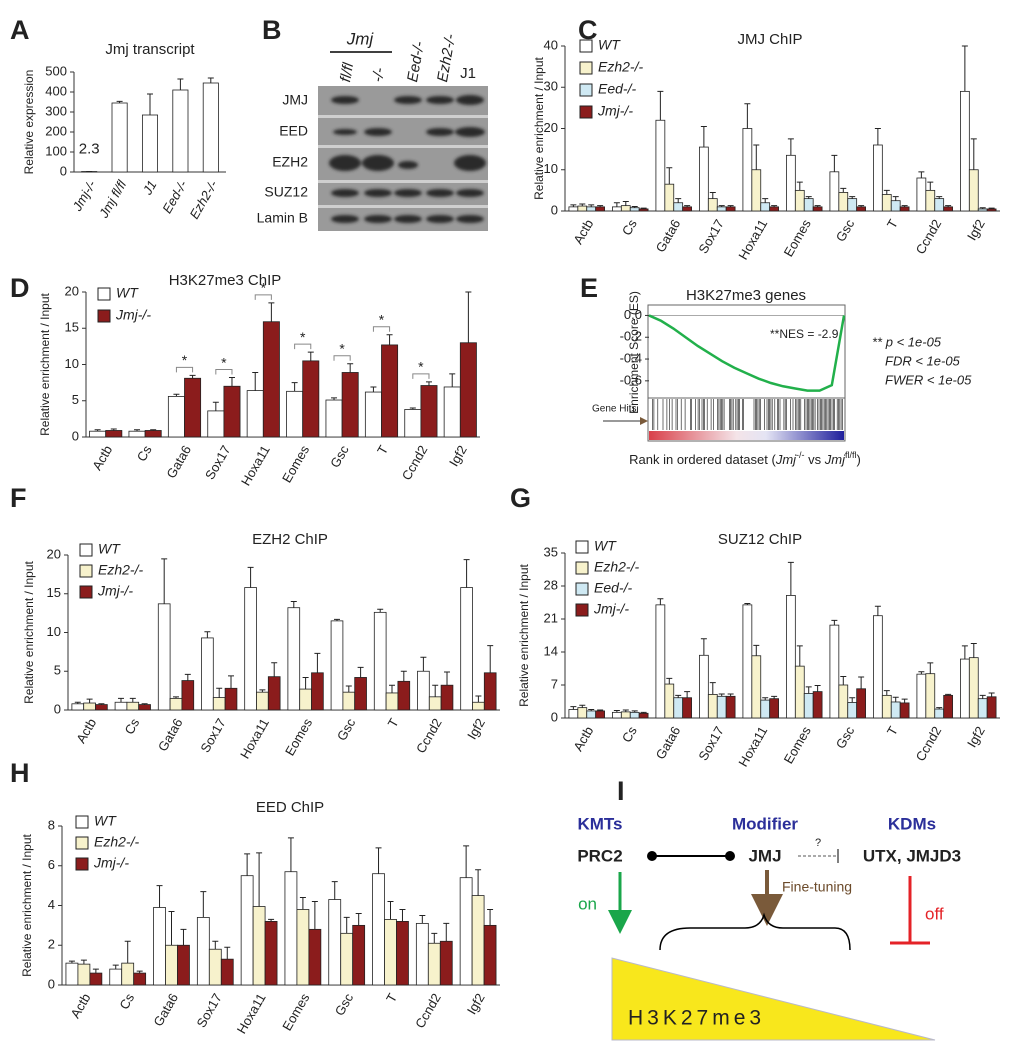 This screenshot has width=1013, height=1055. Describe the element at coordinates (421, 367) in the screenshot. I see `significance-label: *` at that location.